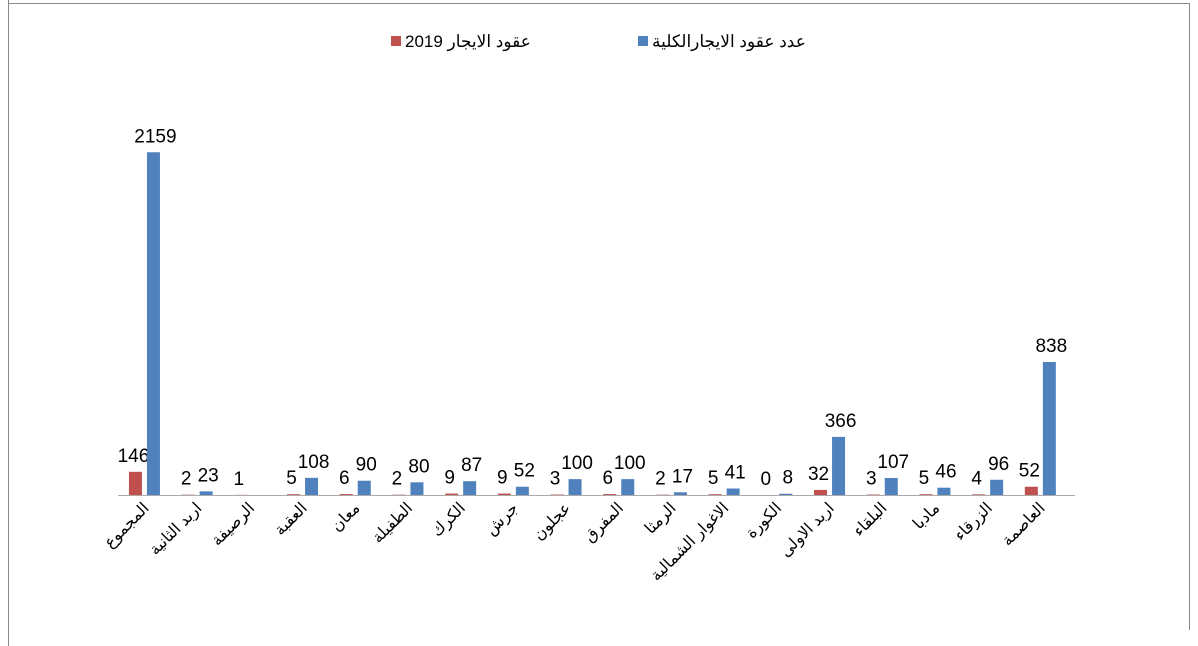 Image resolution: width=1198 pixels, height=646 pixels. I want to click on data-label: 87, so click(471, 465).